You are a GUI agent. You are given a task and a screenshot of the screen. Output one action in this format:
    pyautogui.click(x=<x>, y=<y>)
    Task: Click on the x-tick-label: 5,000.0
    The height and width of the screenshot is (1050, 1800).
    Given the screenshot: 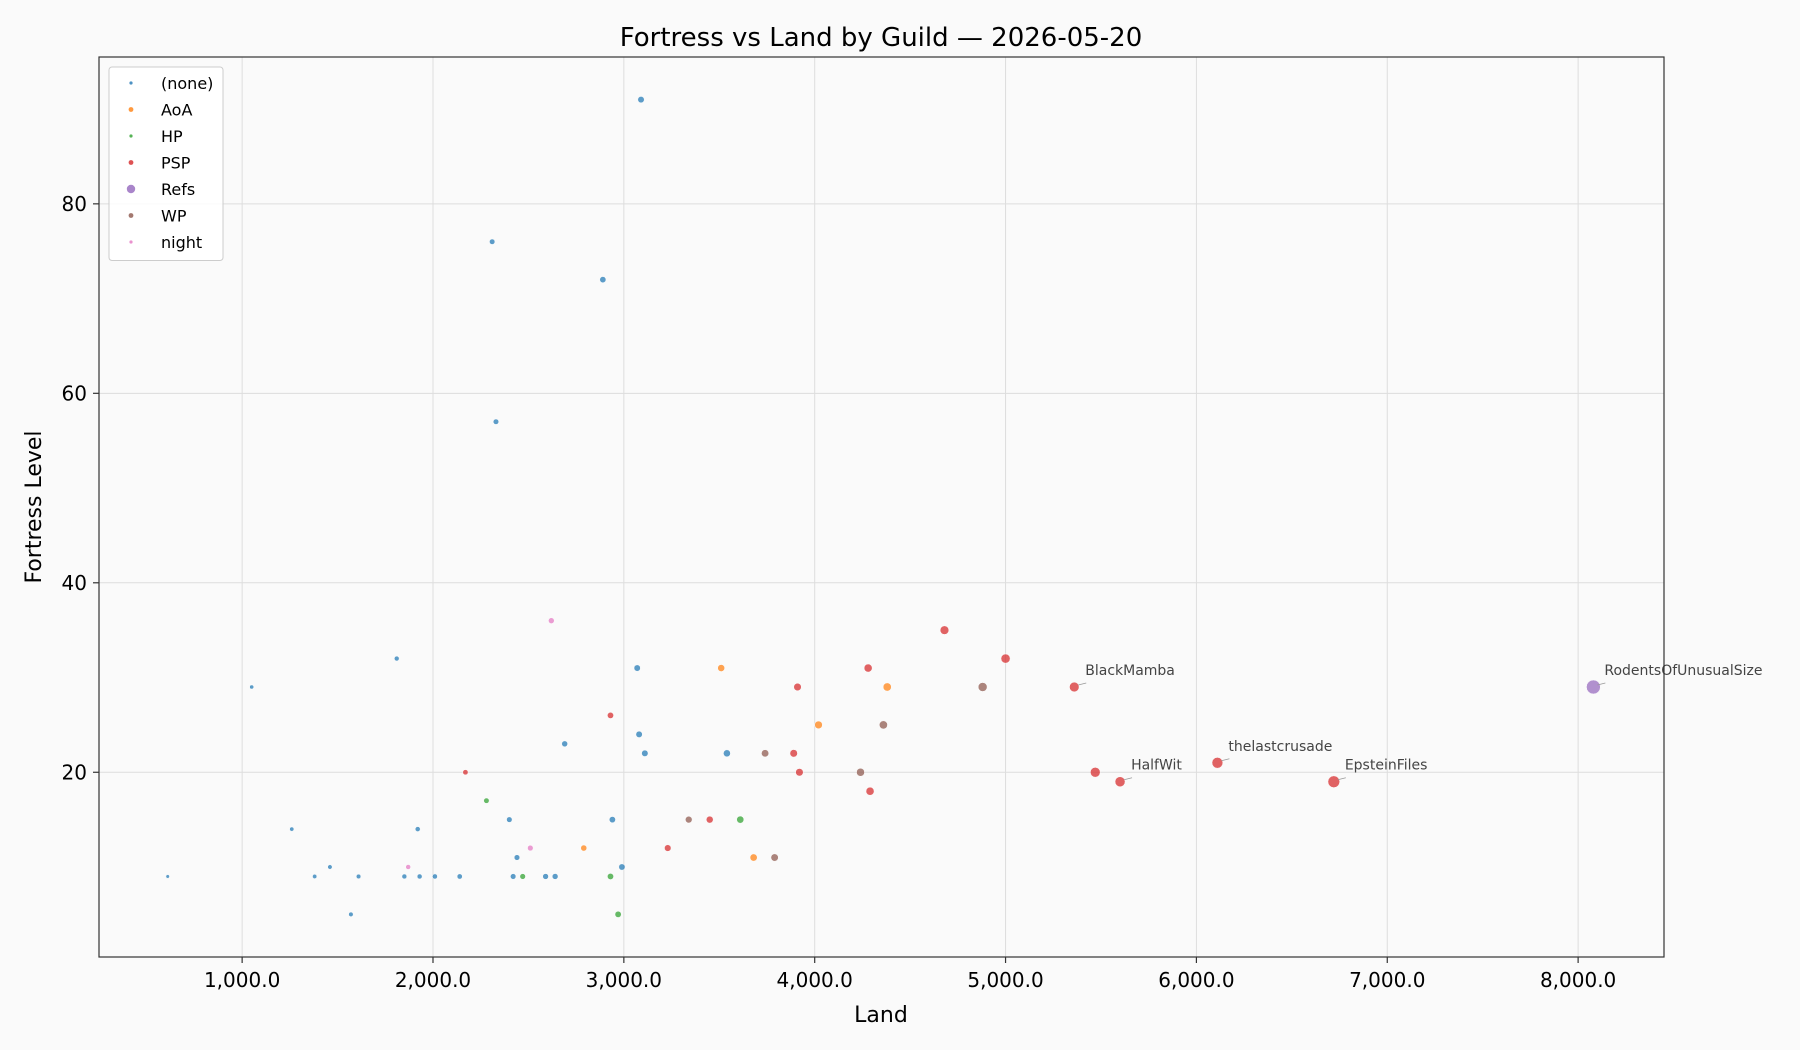 What is the action you would take?
    pyautogui.click(x=1005, y=980)
    